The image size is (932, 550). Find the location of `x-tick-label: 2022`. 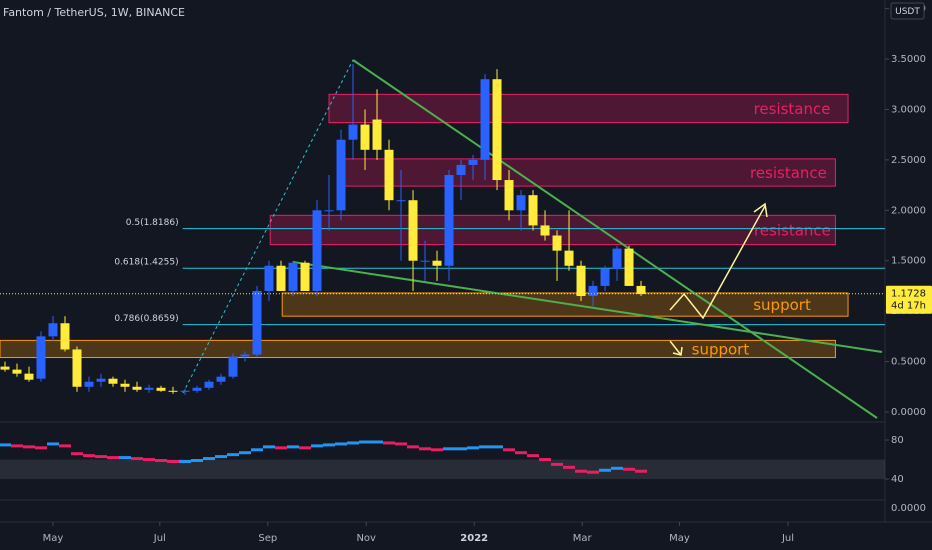

x-tick-label: 2022 is located at coordinates (474, 538).